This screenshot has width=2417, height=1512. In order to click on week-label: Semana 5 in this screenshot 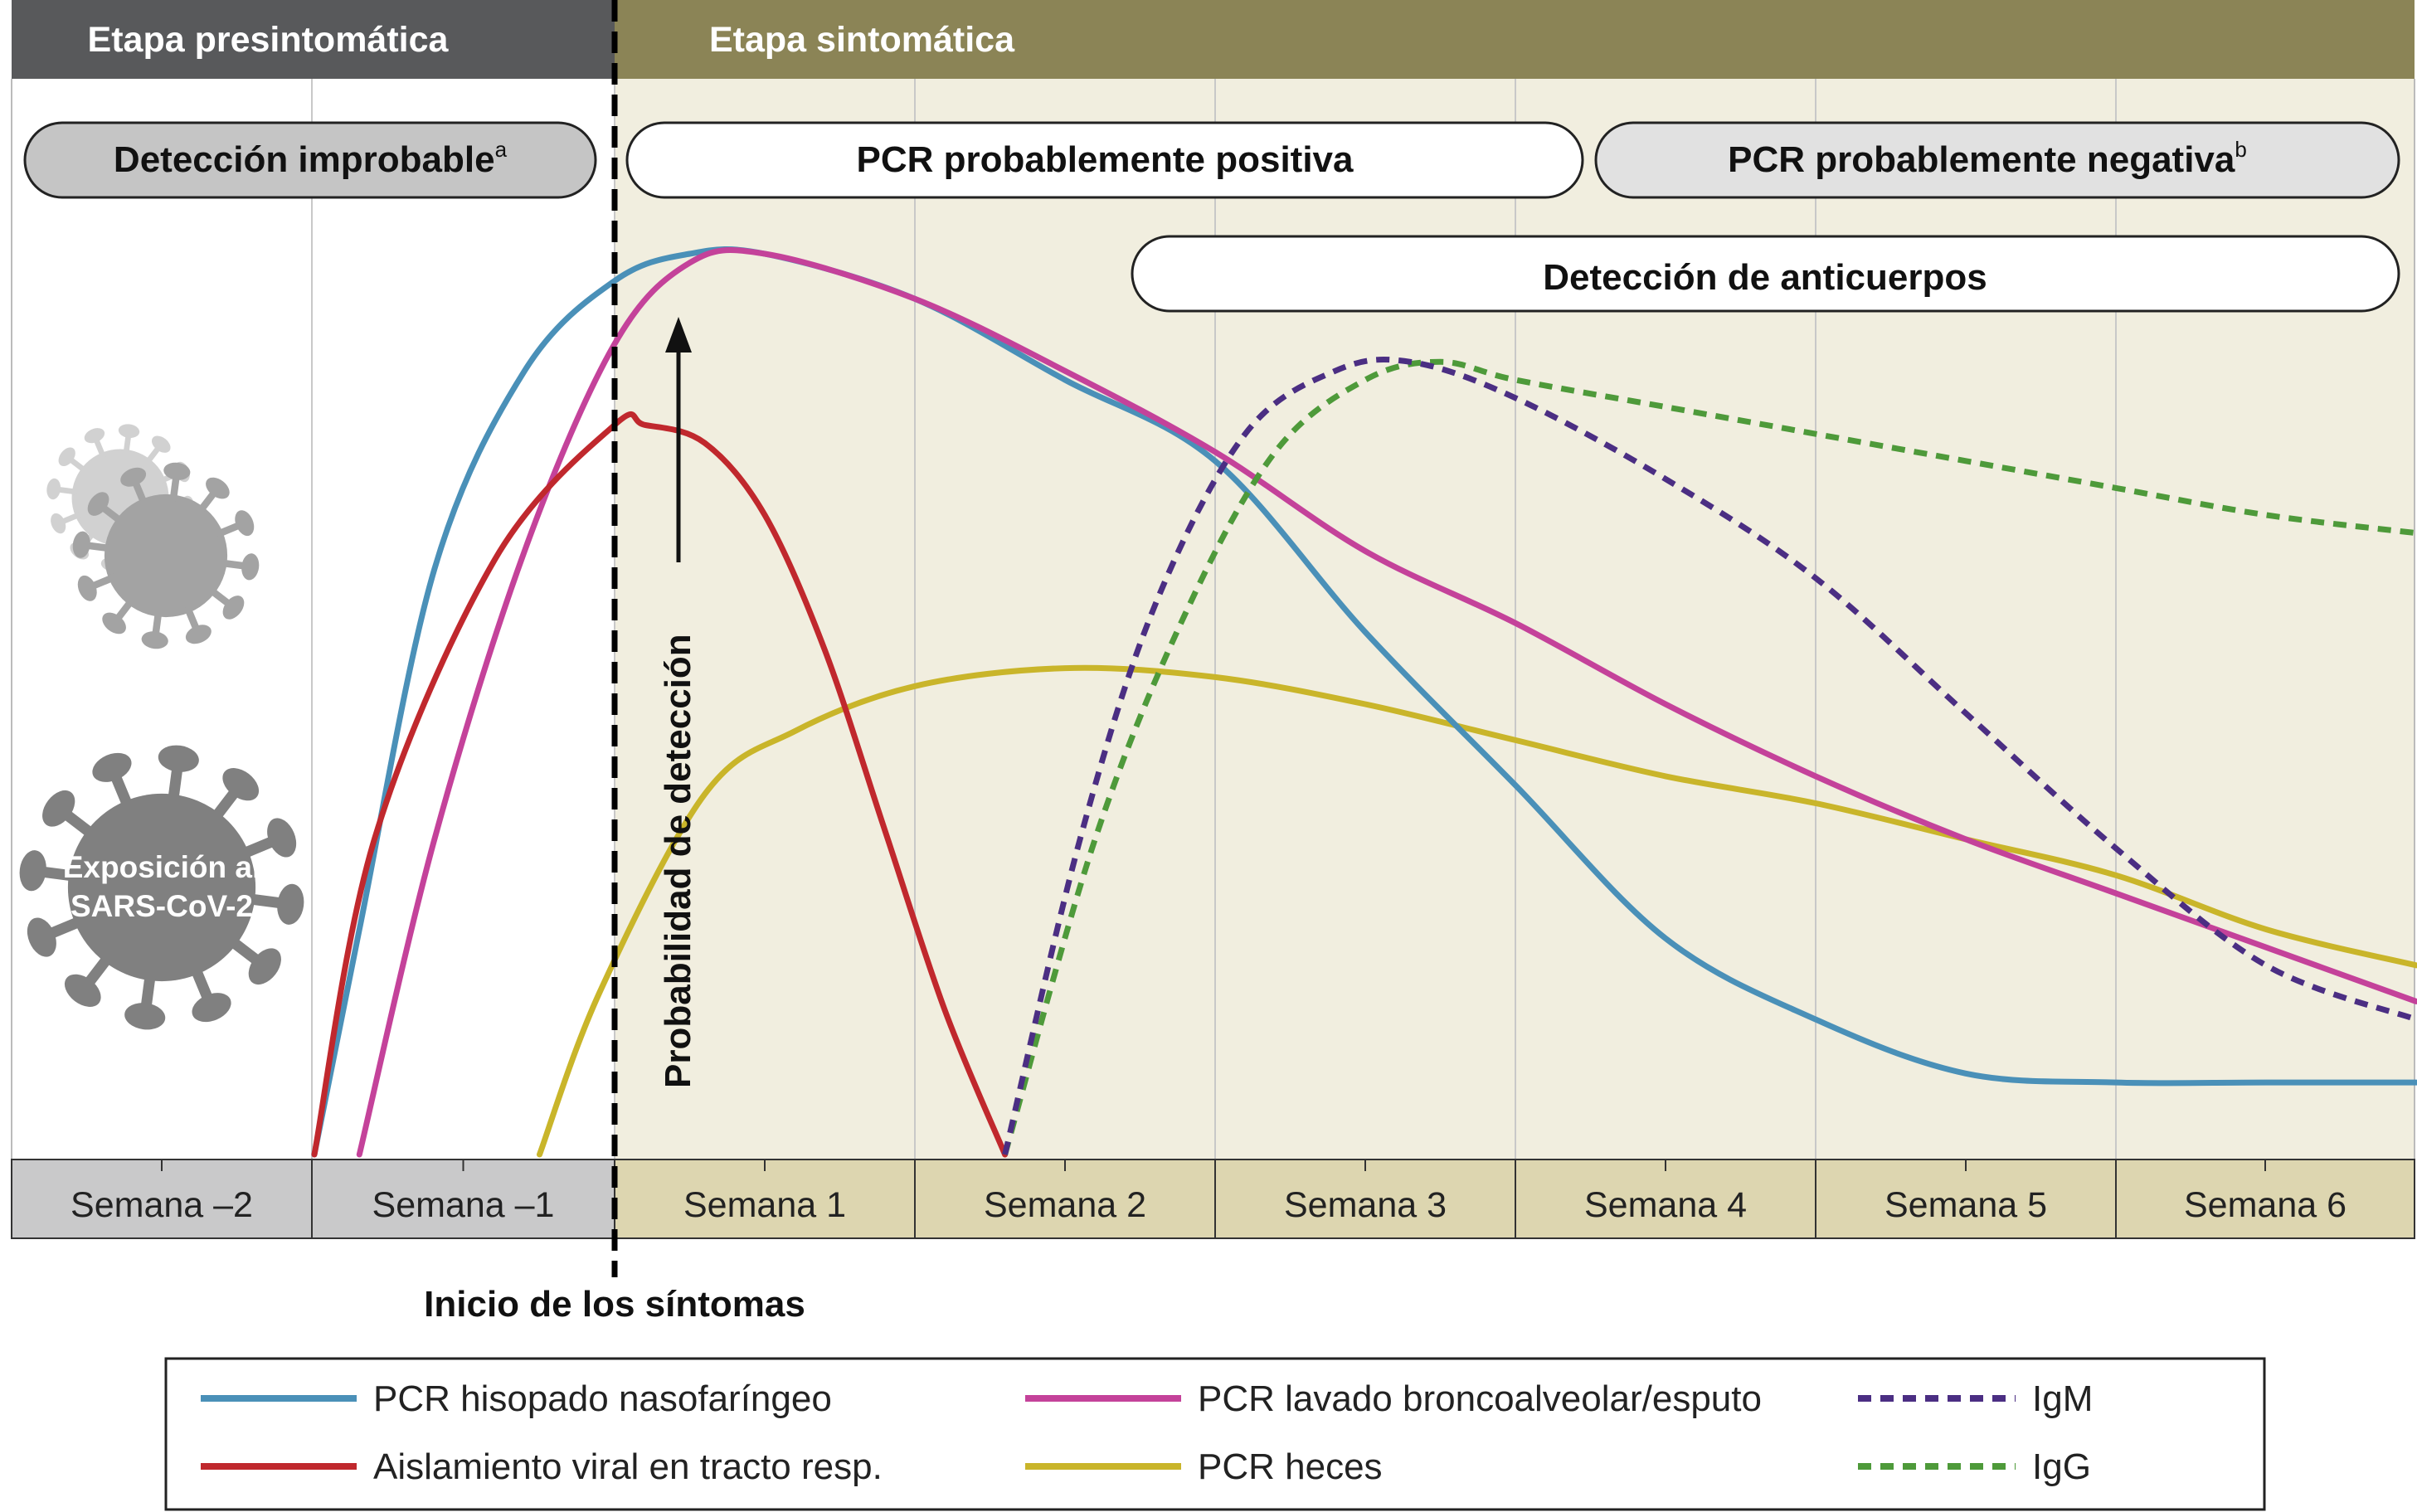, I will do `click(1965, 1205)`.